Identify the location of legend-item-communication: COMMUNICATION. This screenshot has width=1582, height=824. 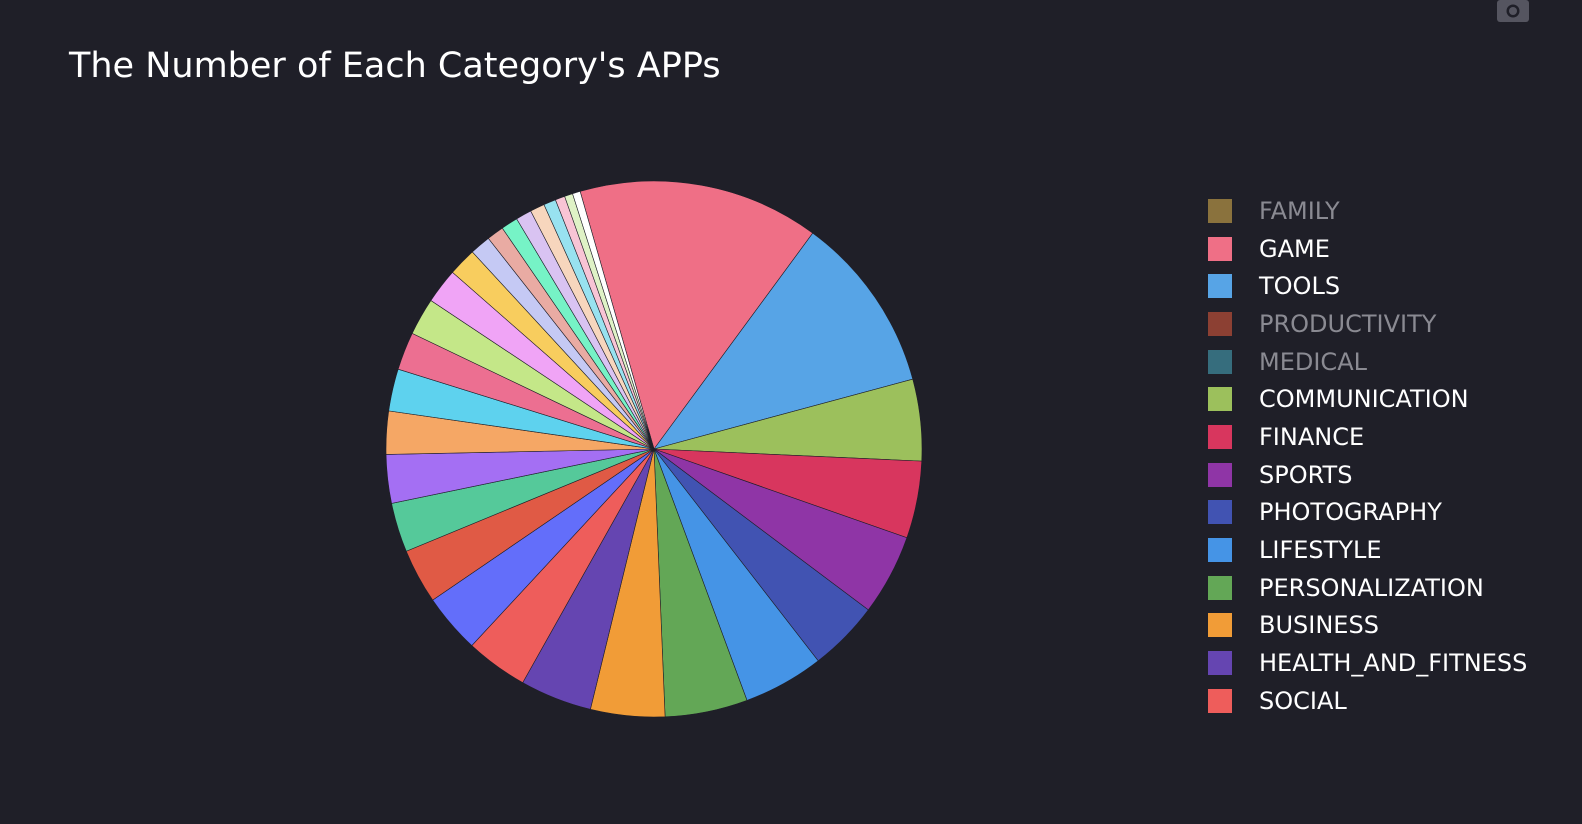
(1367, 399).